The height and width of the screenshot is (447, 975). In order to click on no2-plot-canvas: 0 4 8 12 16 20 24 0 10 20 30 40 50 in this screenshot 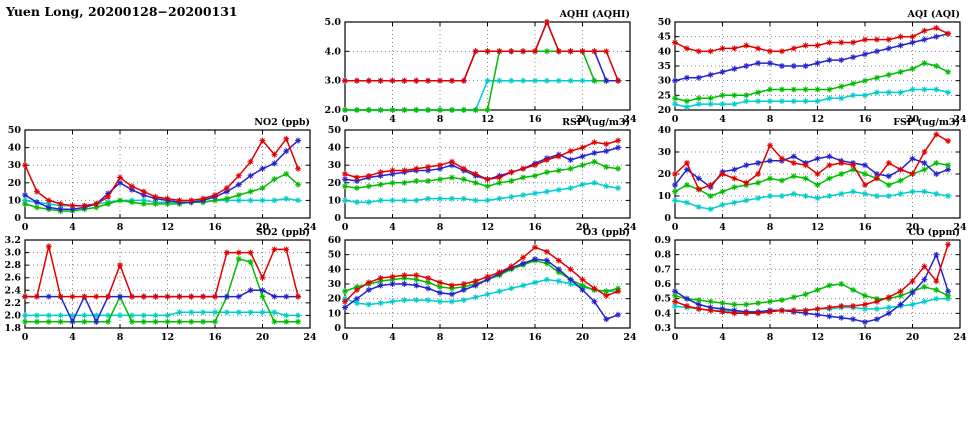, I will do `click(162, 179)`.